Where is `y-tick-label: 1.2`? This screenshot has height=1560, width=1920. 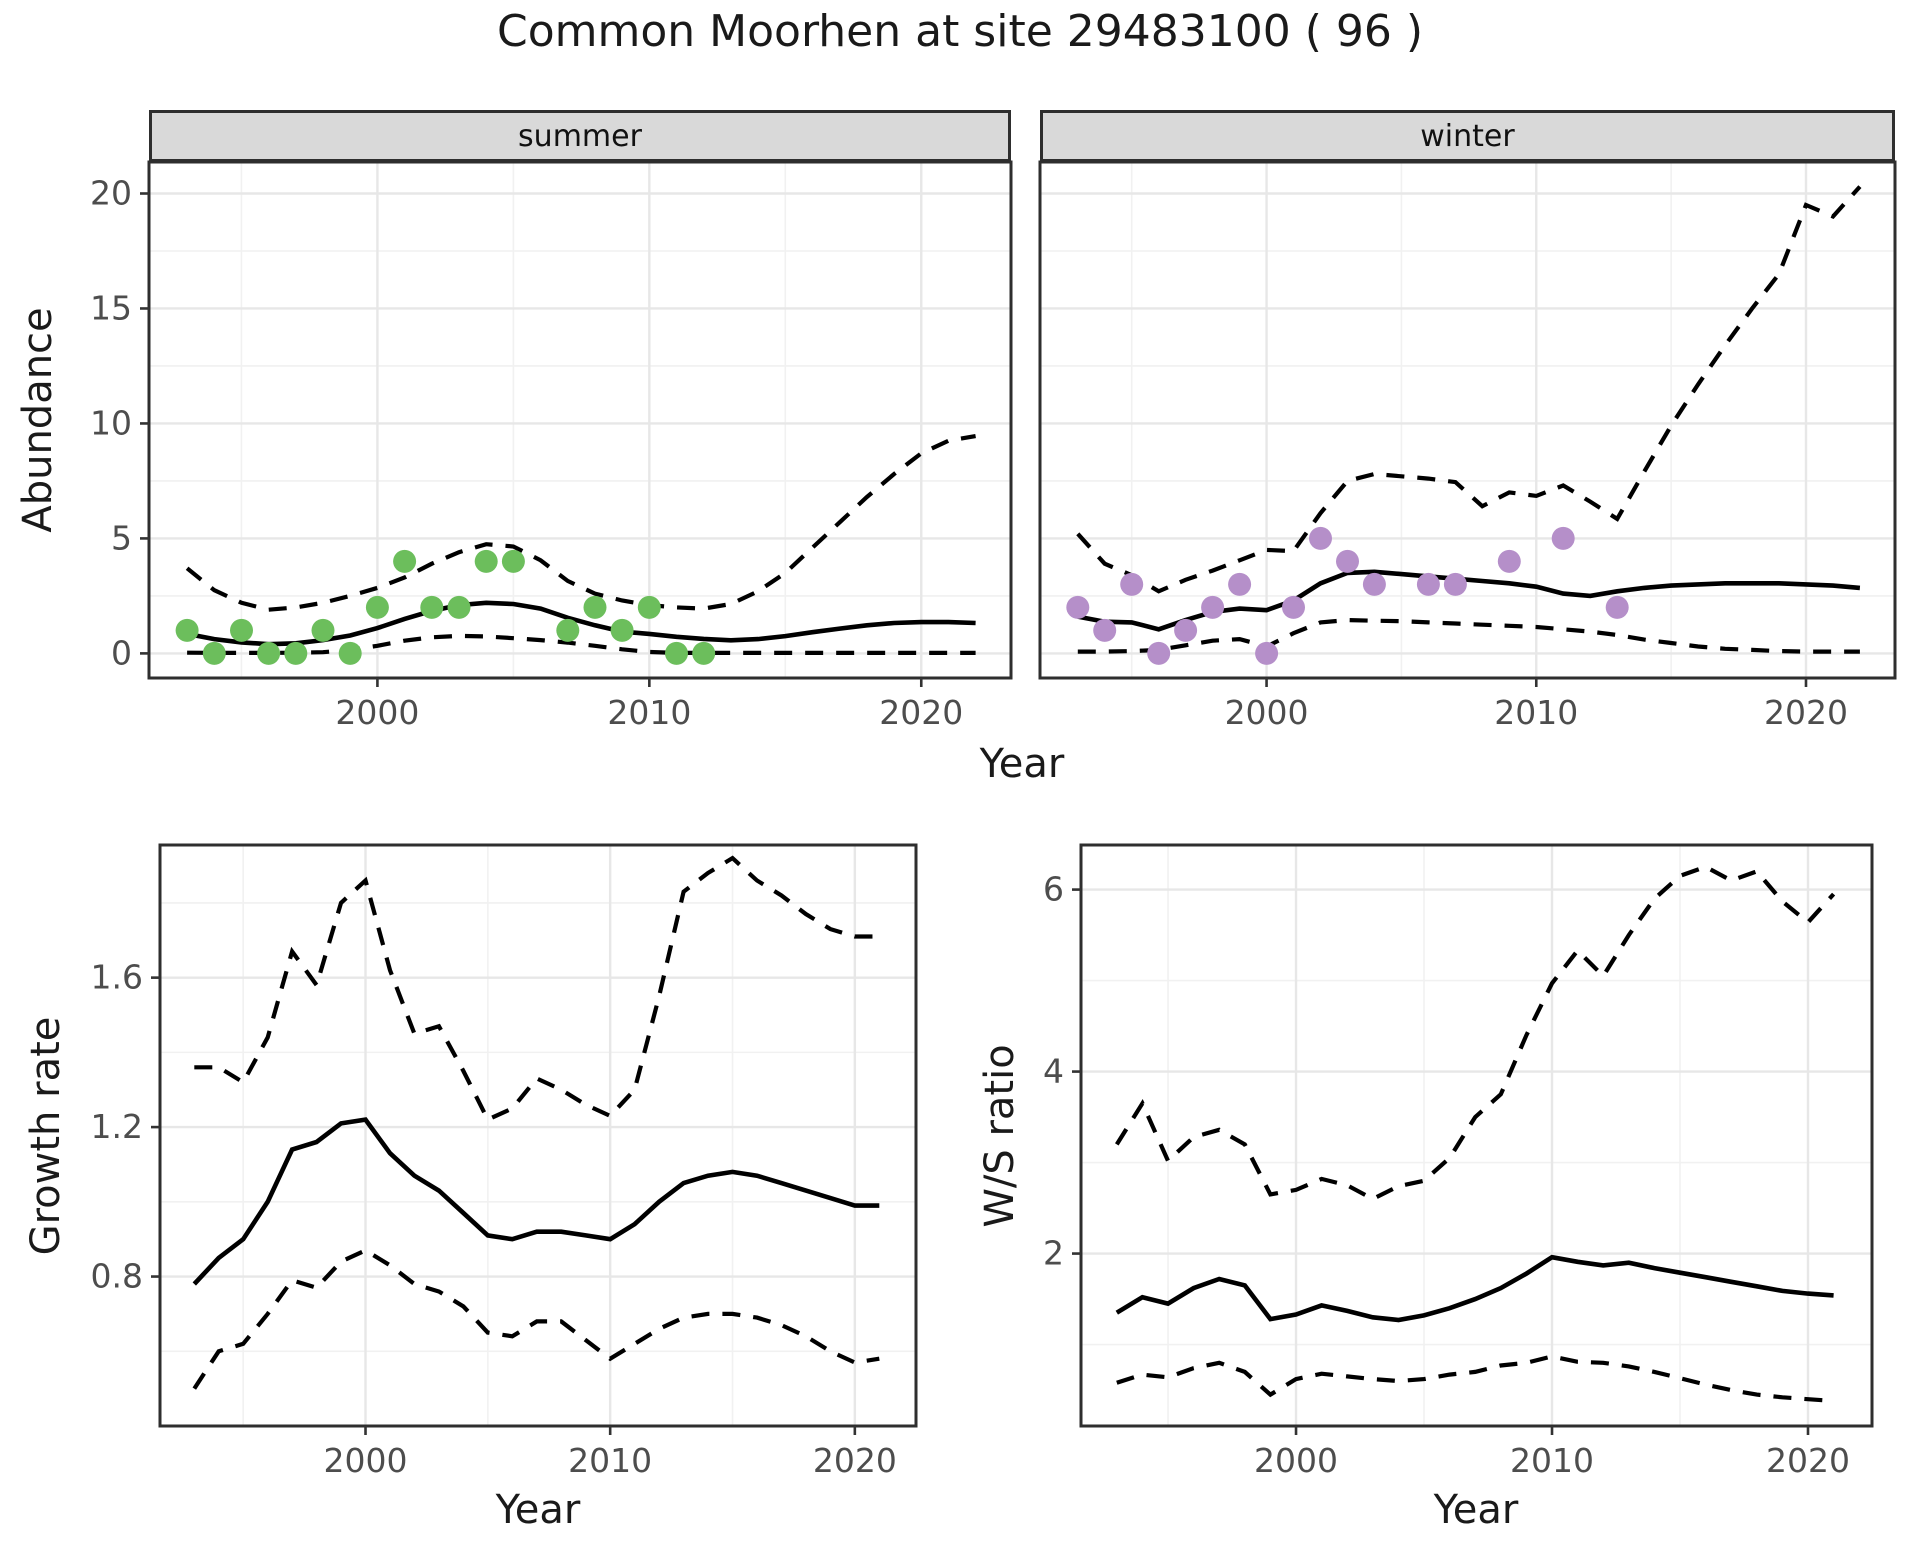 y-tick-label: 1.2 is located at coordinates (117, 1126).